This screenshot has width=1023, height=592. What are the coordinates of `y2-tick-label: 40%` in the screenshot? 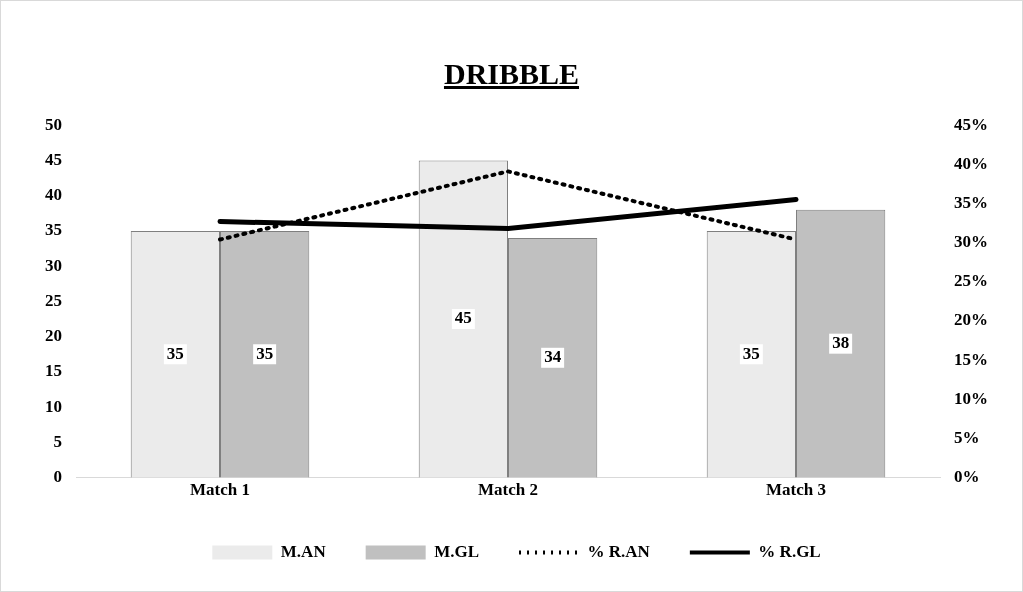 It's located at (971, 163).